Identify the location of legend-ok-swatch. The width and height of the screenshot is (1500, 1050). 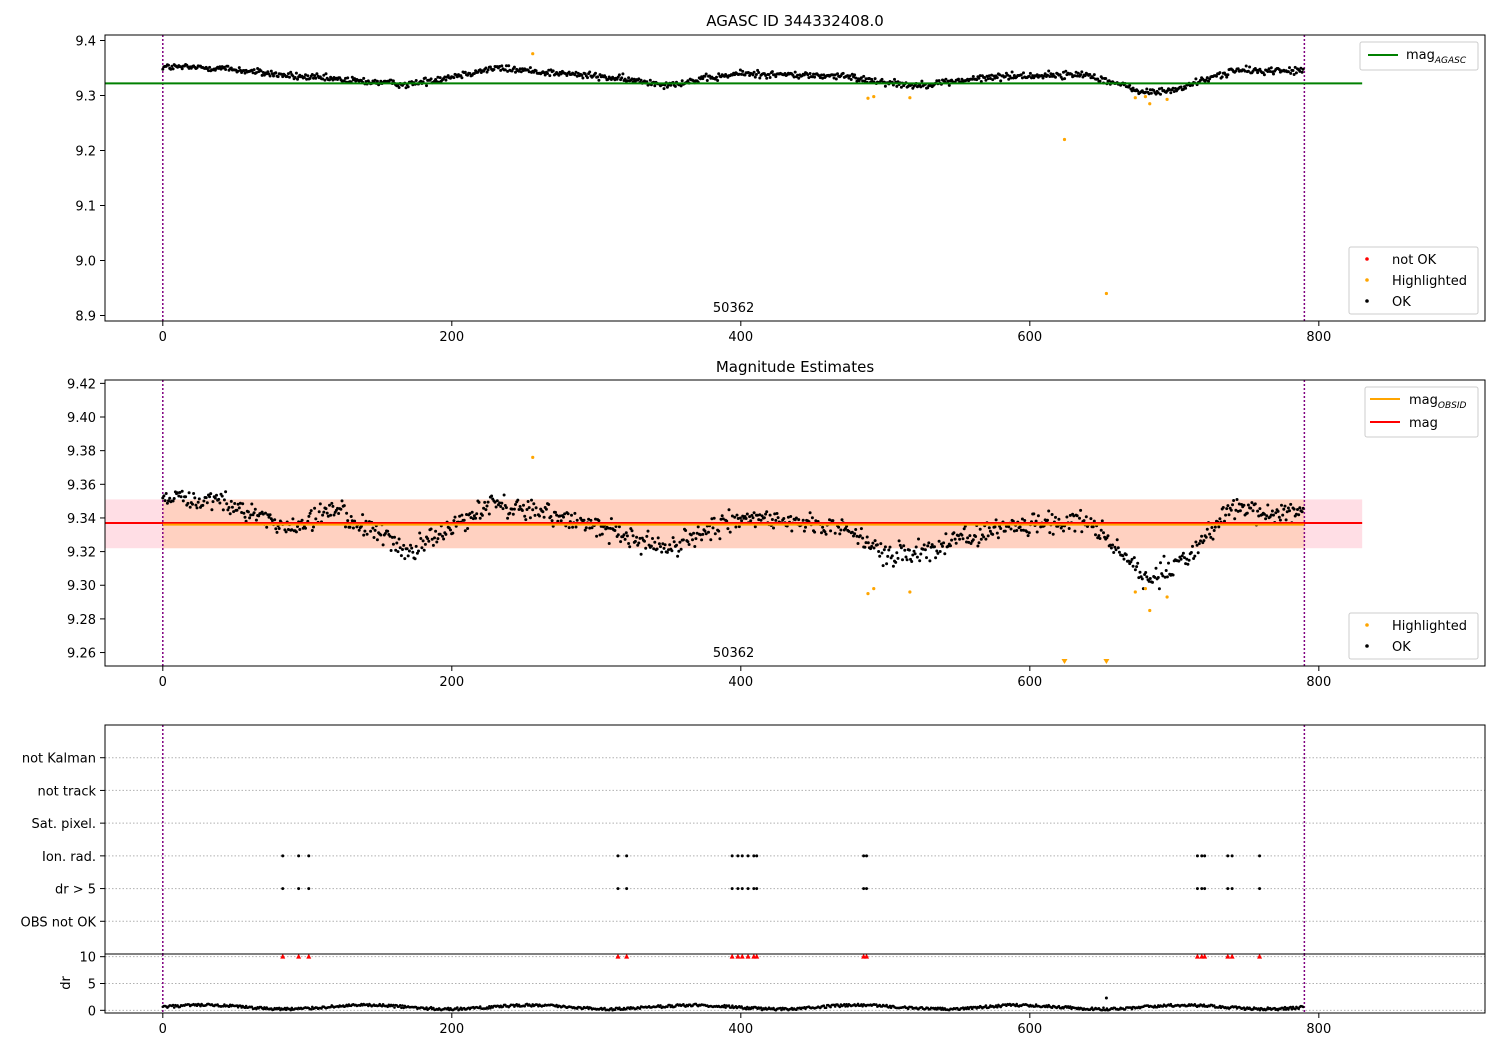
(1367, 646).